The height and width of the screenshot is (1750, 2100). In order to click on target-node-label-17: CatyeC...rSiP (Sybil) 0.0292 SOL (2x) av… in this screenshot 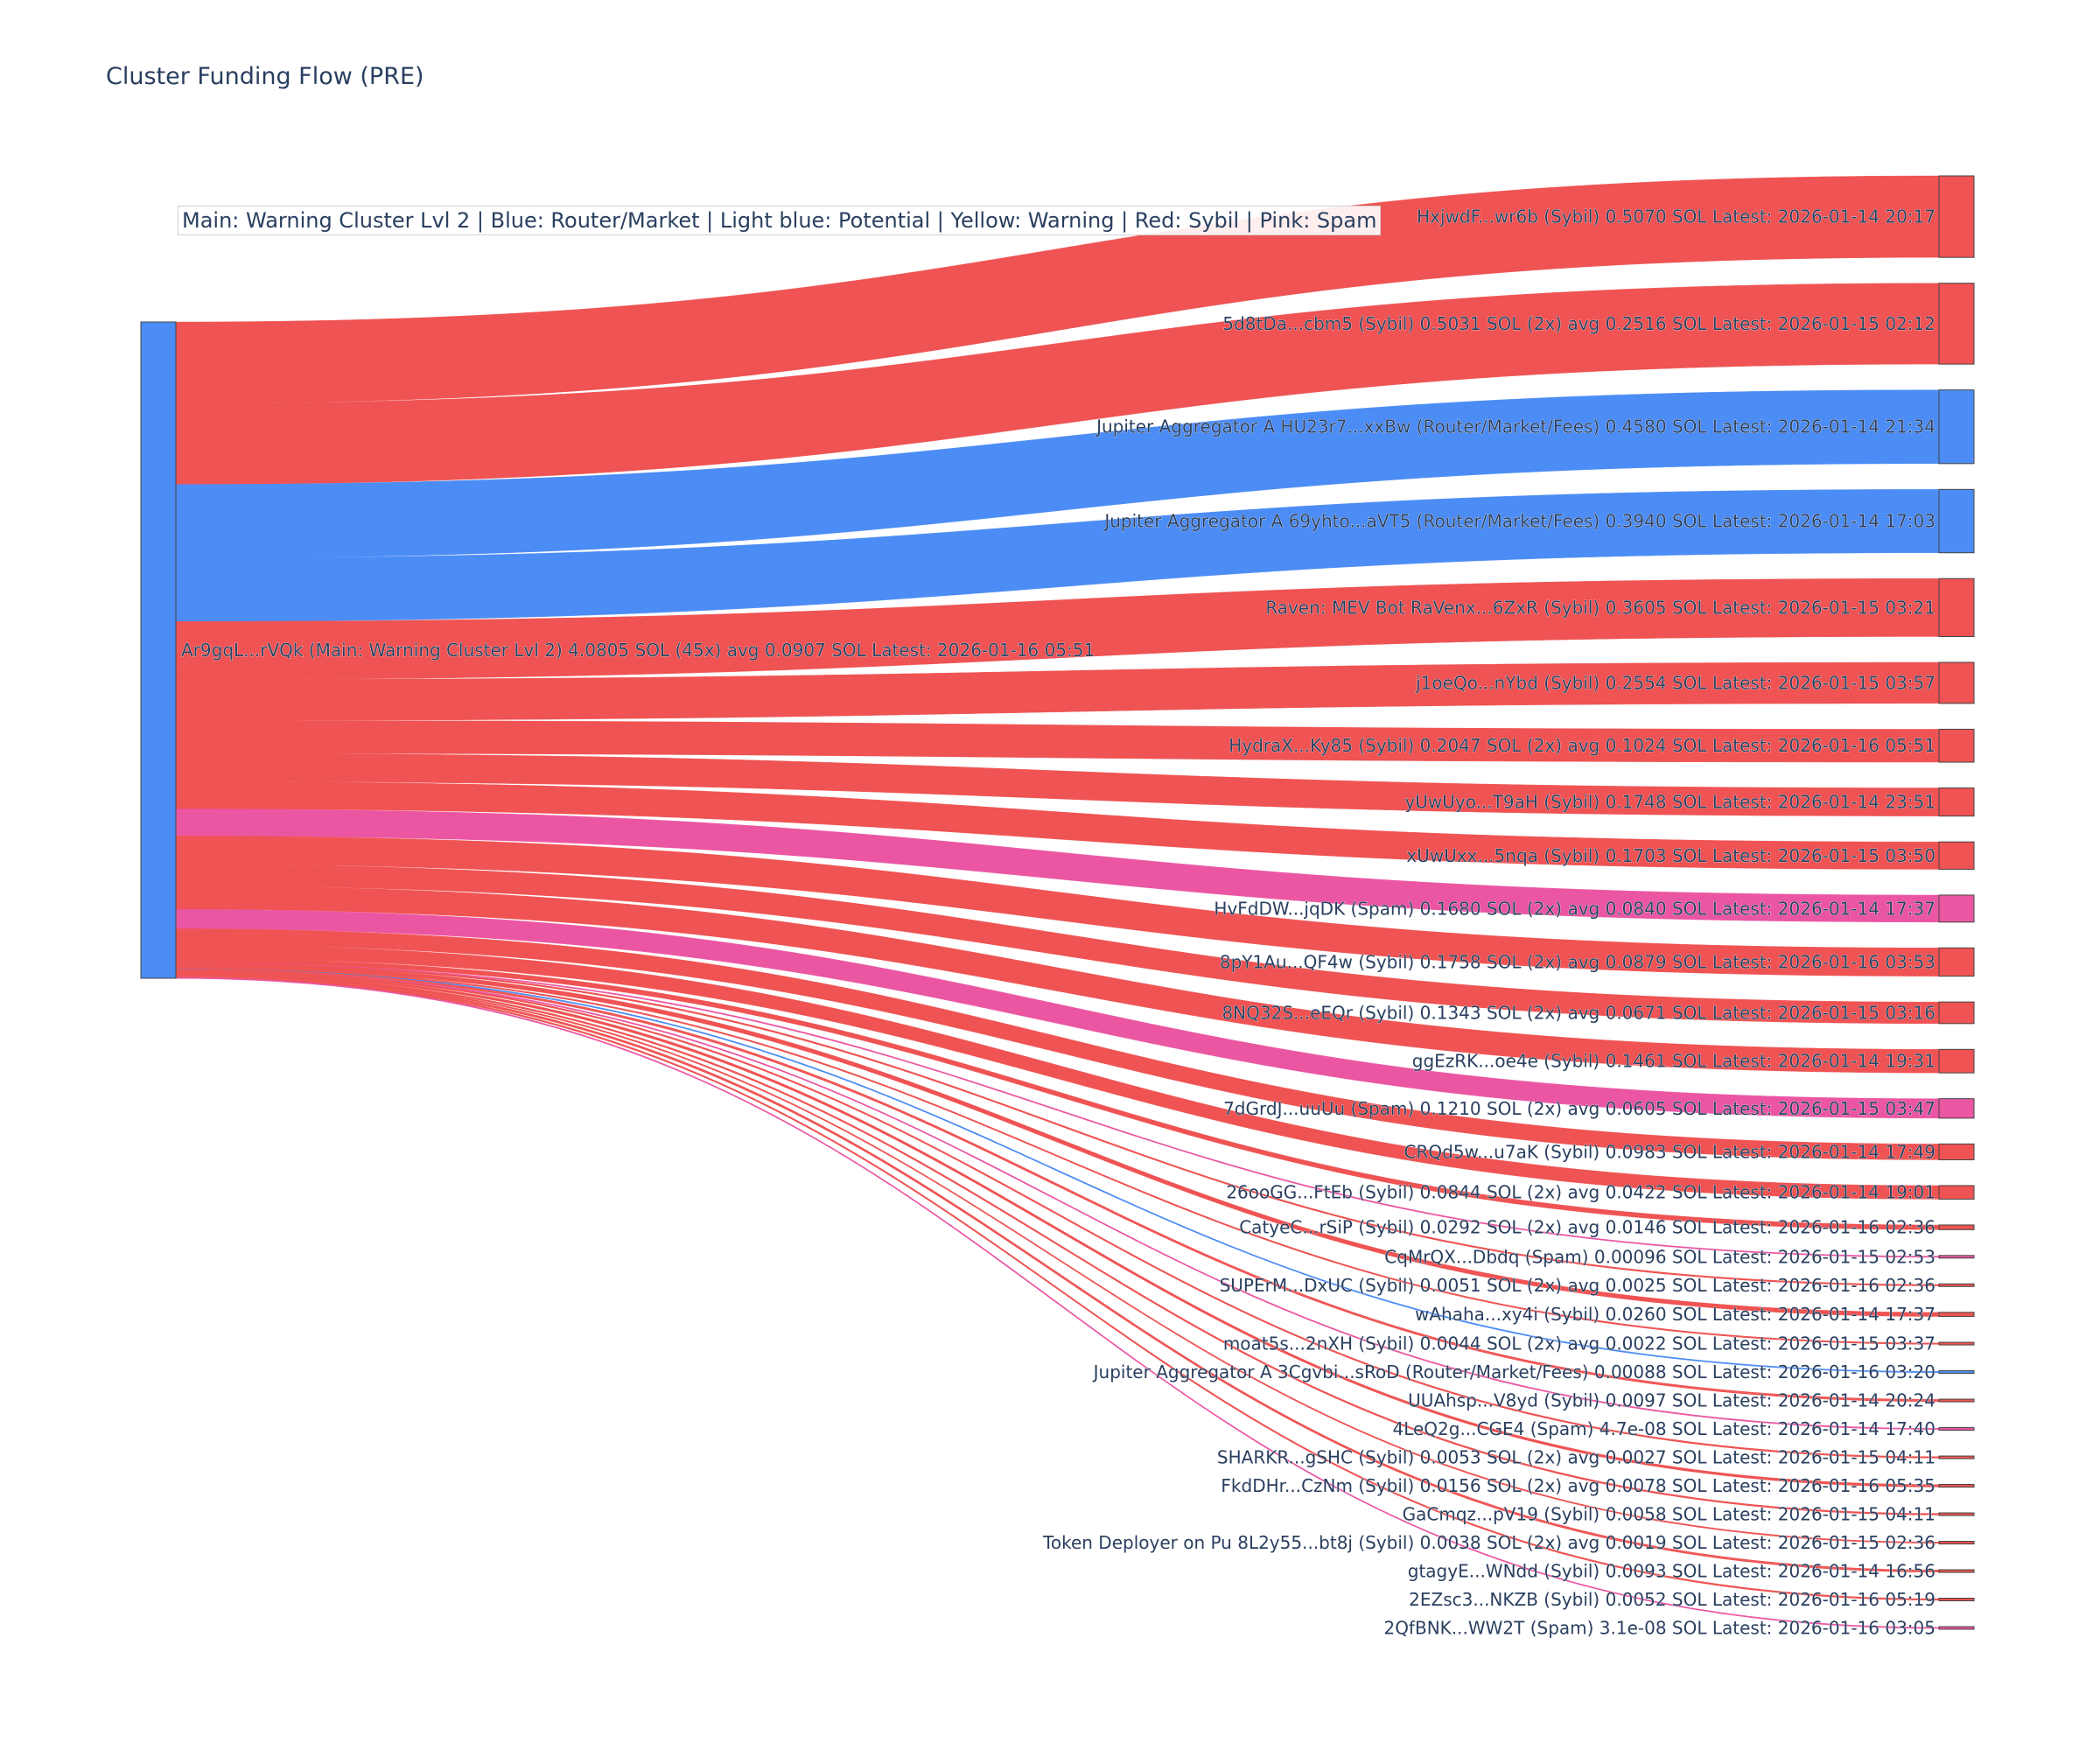, I will do `click(1587, 1227)`.